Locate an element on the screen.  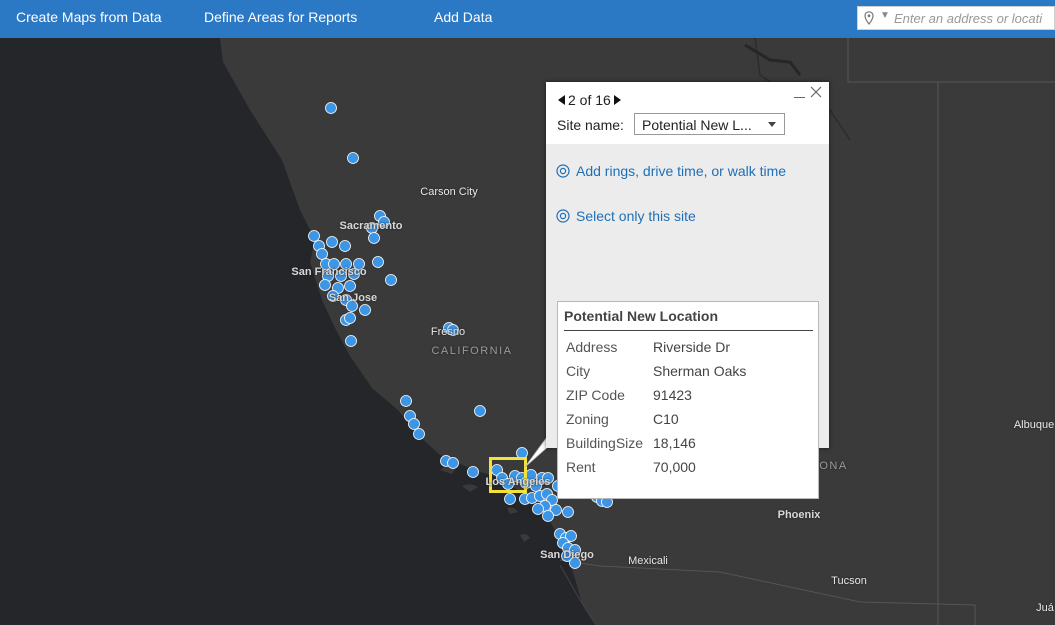
info-title: Potential New Location is located at coordinates (641, 316).